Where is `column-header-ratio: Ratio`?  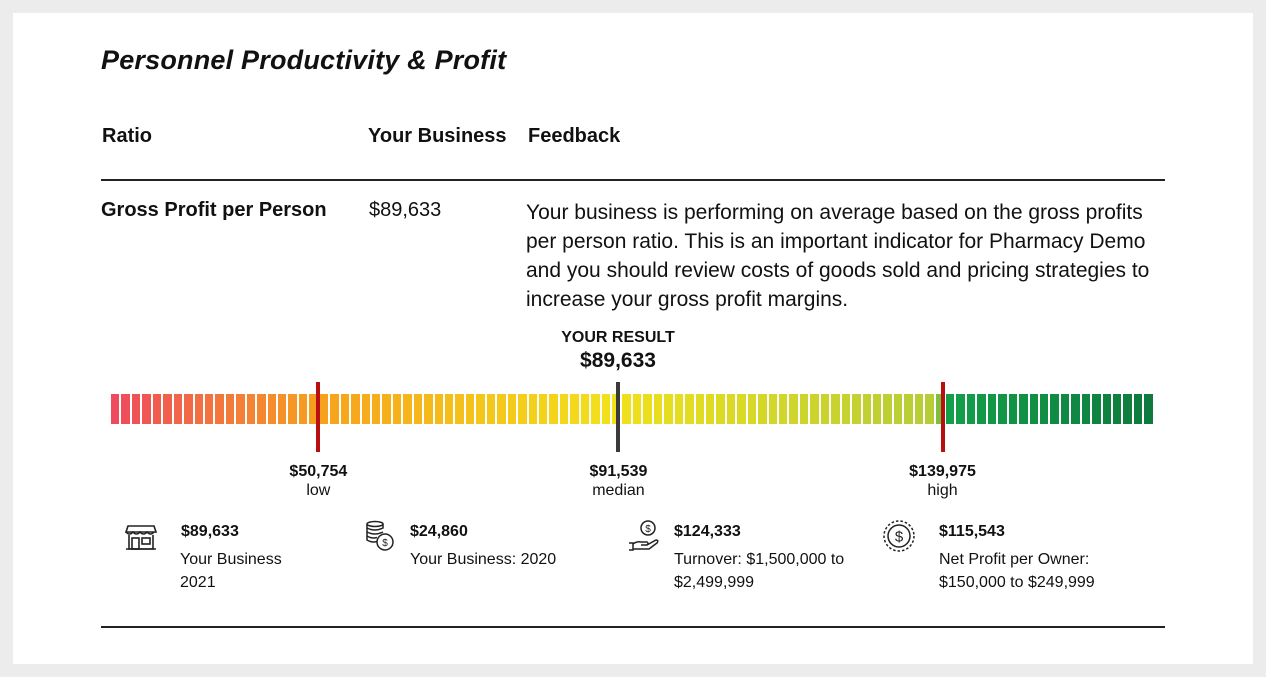
column-header-ratio: Ratio is located at coordinates (127, 136).